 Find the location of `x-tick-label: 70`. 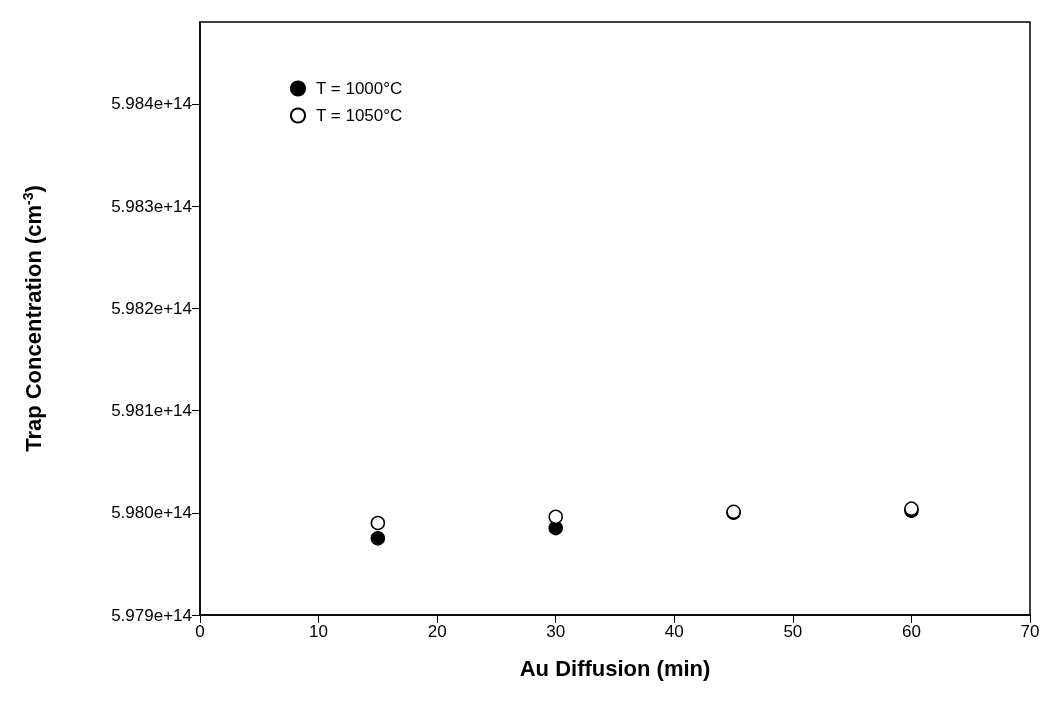

x-tick-label: 70 is located at coordinates (1030, 631).